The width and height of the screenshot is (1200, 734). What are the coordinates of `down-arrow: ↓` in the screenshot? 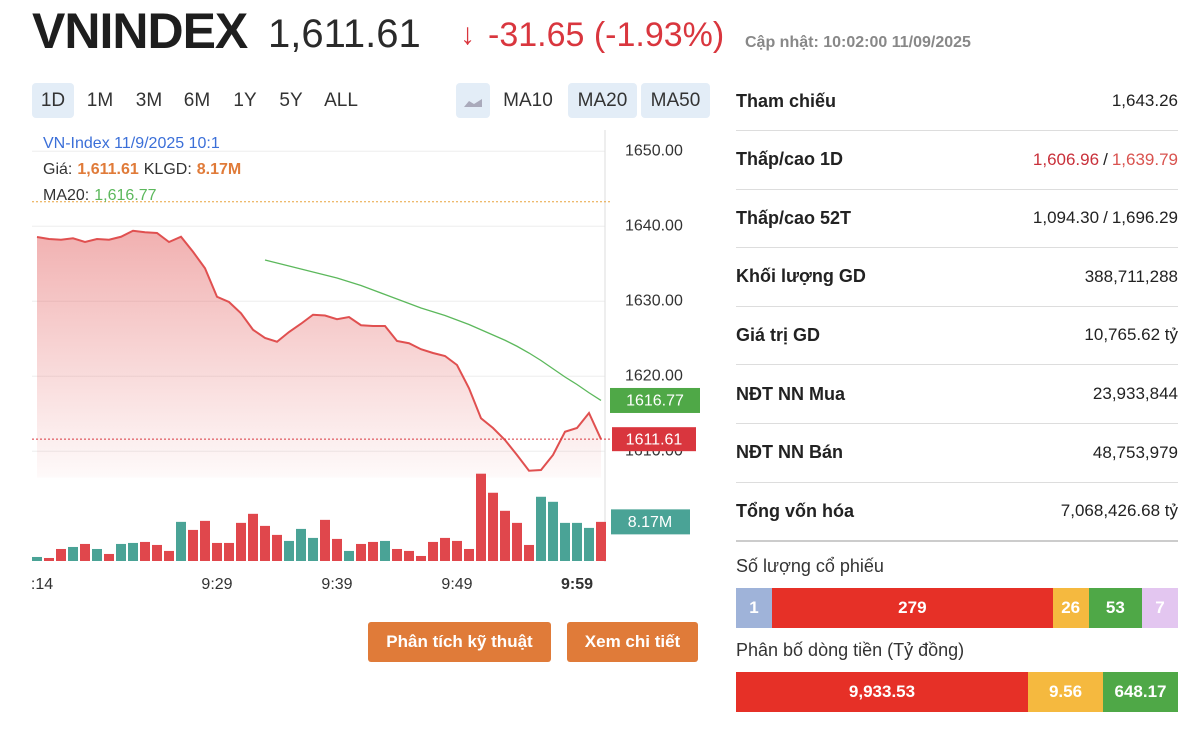 It's located at (467, 34).